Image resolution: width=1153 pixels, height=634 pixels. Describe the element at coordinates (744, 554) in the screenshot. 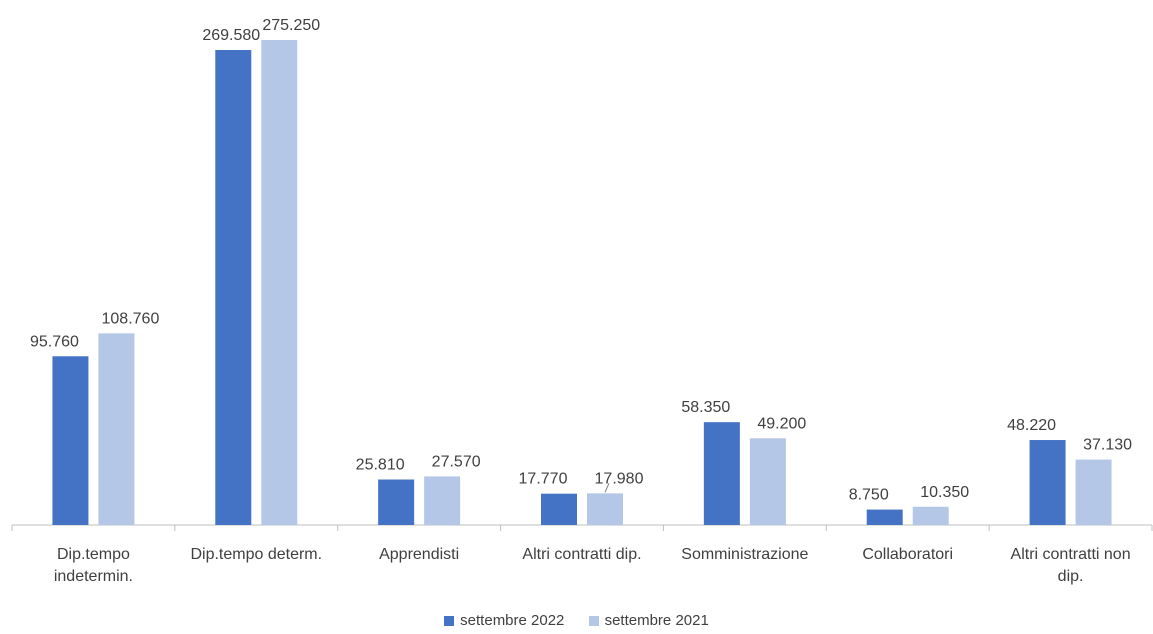

I see `category-label: Somministrazione` at that location.